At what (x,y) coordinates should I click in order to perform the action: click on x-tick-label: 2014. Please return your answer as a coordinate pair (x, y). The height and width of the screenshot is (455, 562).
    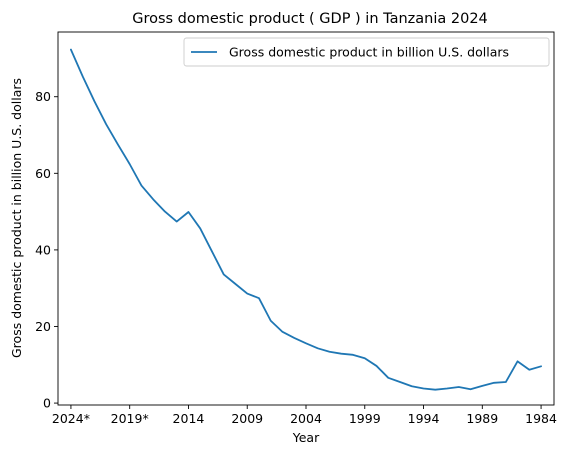
    Looking at the image, I should click on (189, 418).